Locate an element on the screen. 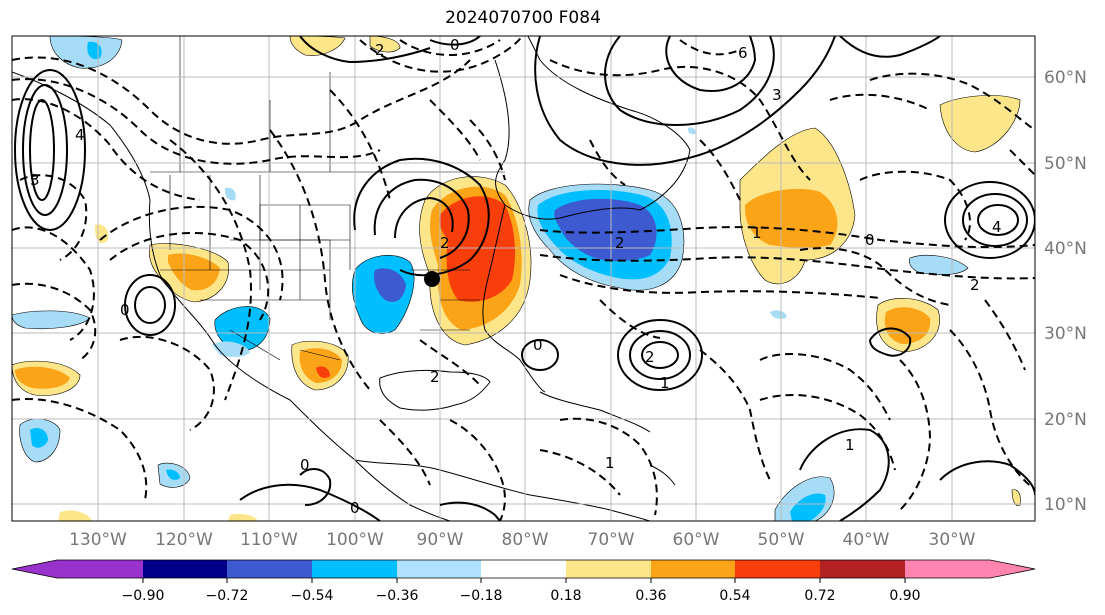 This screenshot has height=615, width=1105. lon-label: 60°W is located at coordinates (696, 540).